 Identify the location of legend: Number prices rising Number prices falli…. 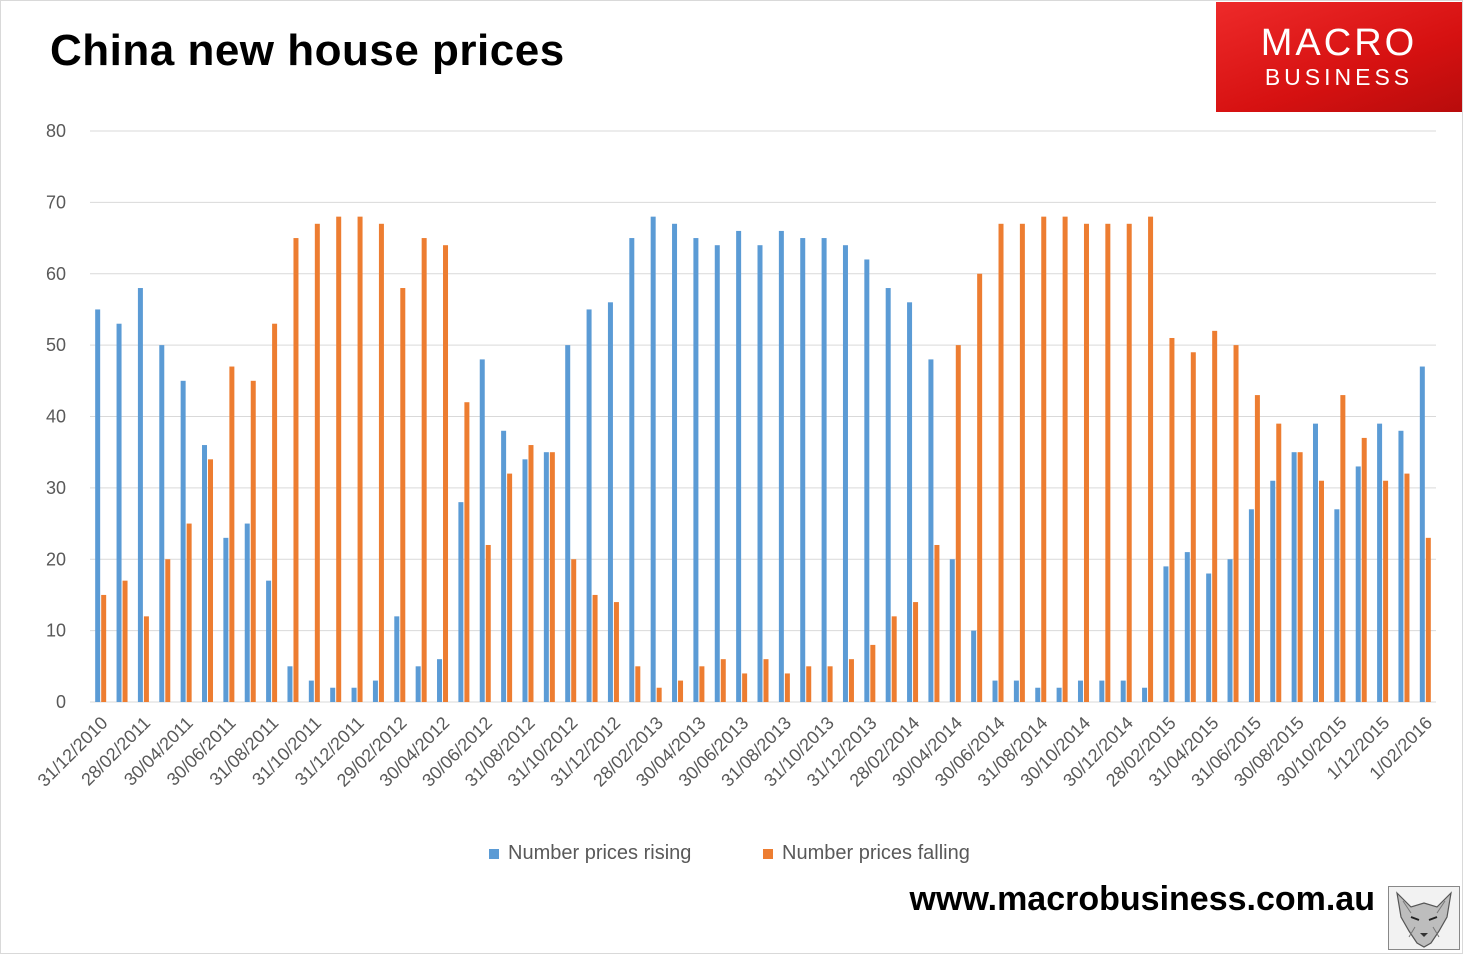
(731, 855).